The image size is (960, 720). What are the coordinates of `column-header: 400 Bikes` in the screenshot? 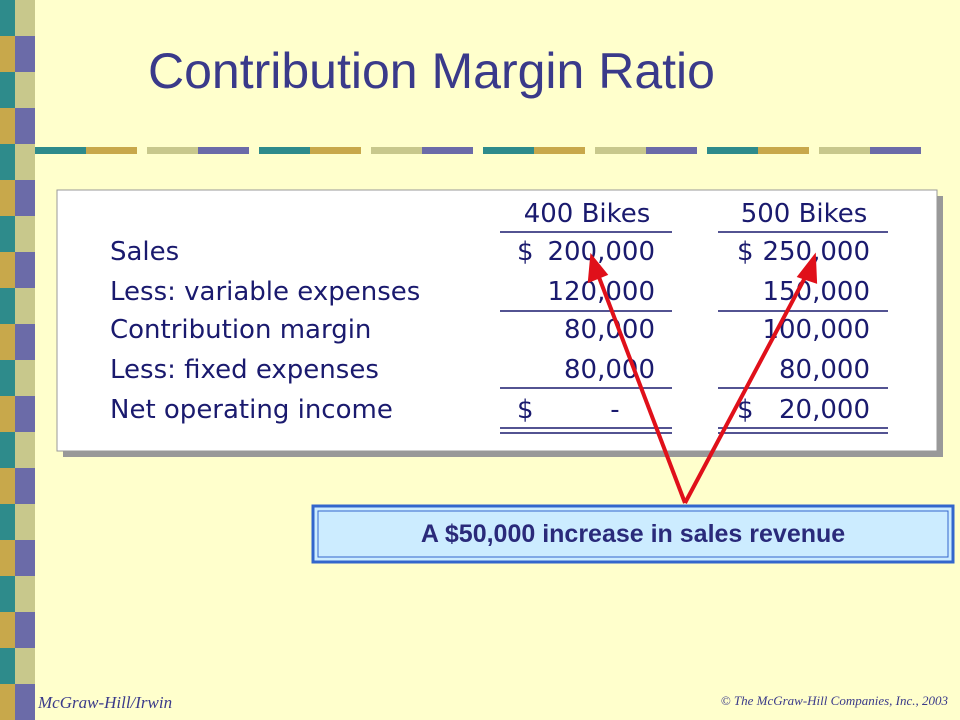 It's located at (587, 214).